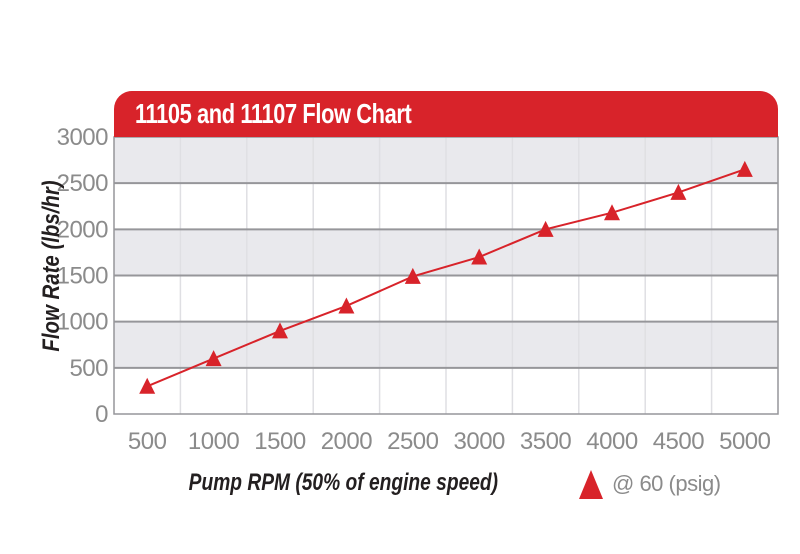 The width and height of the screenshot is (800, 554). I want to click on legend-label: @ 60 (psig), so click(666, 483).